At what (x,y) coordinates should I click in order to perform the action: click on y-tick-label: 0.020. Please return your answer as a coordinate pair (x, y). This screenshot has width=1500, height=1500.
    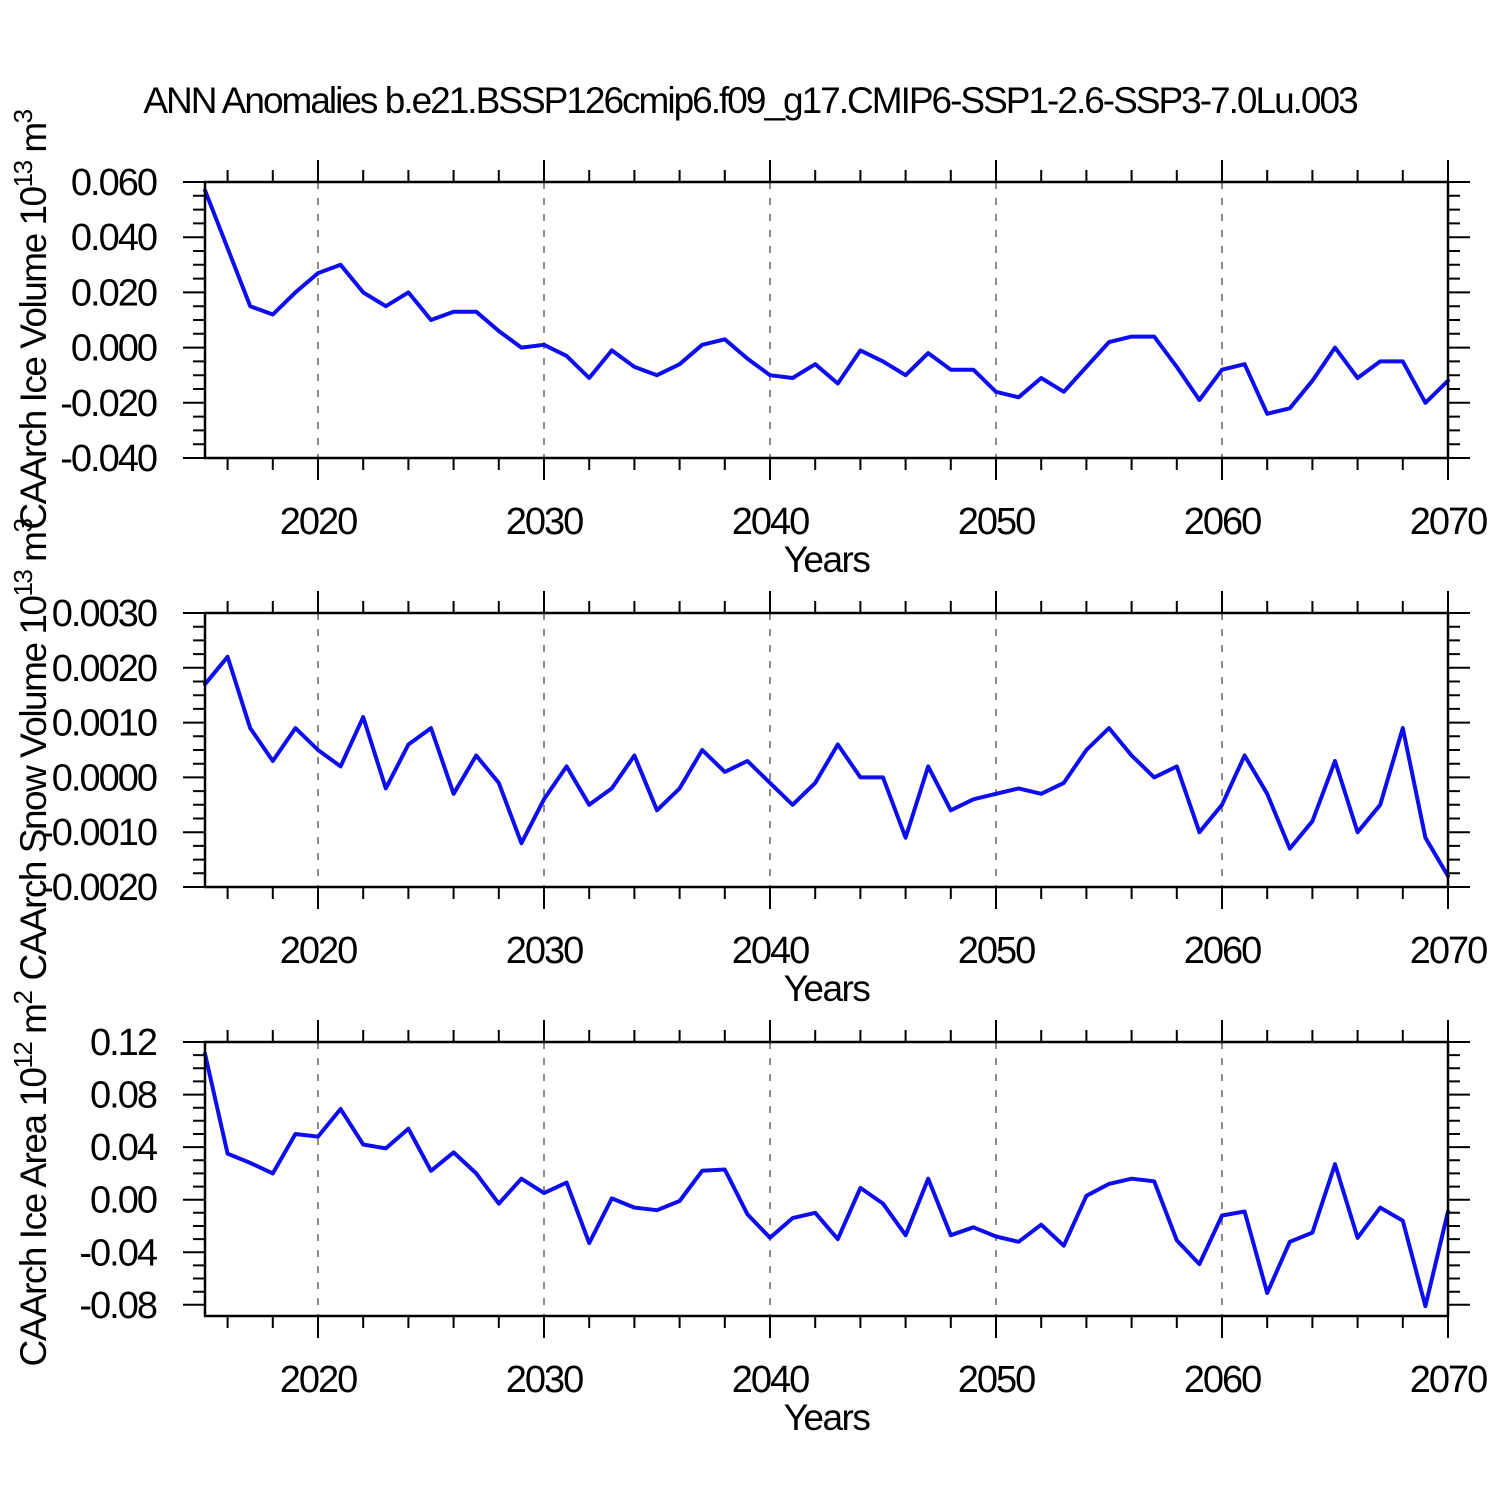
    Looking at the image, I should click on (114, 293).